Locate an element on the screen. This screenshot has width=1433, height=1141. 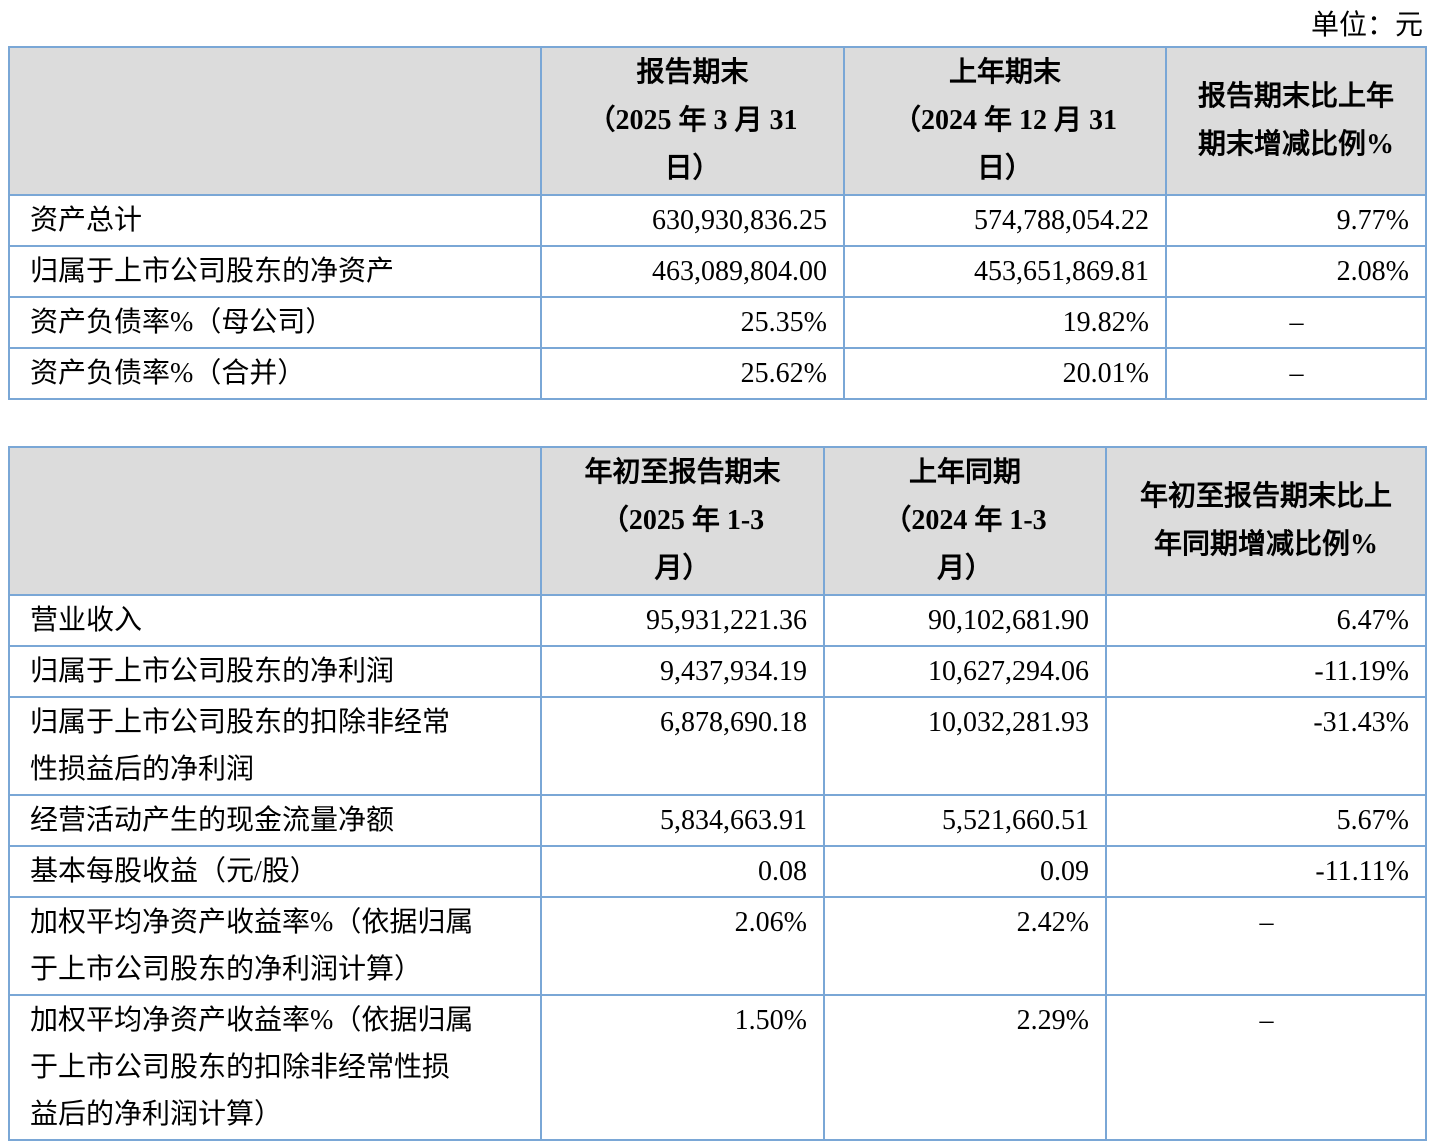
value-current: 9,437,934.19 is located at coordinates (682, 671).